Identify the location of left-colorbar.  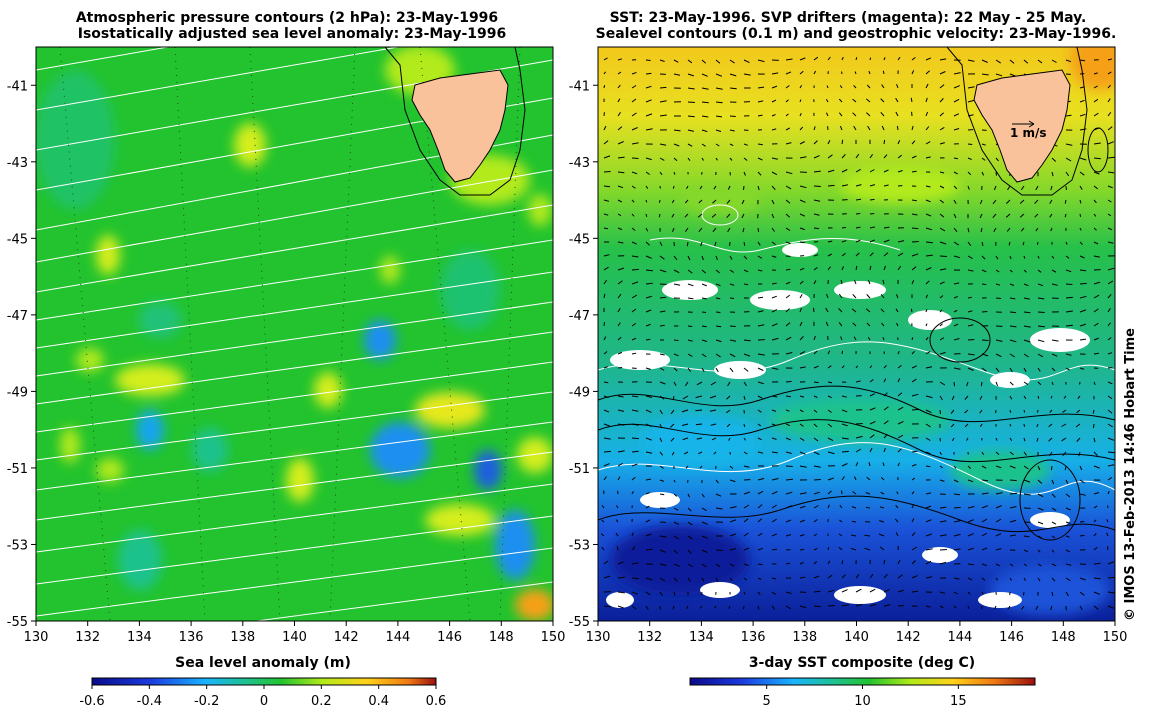
(264, 681).